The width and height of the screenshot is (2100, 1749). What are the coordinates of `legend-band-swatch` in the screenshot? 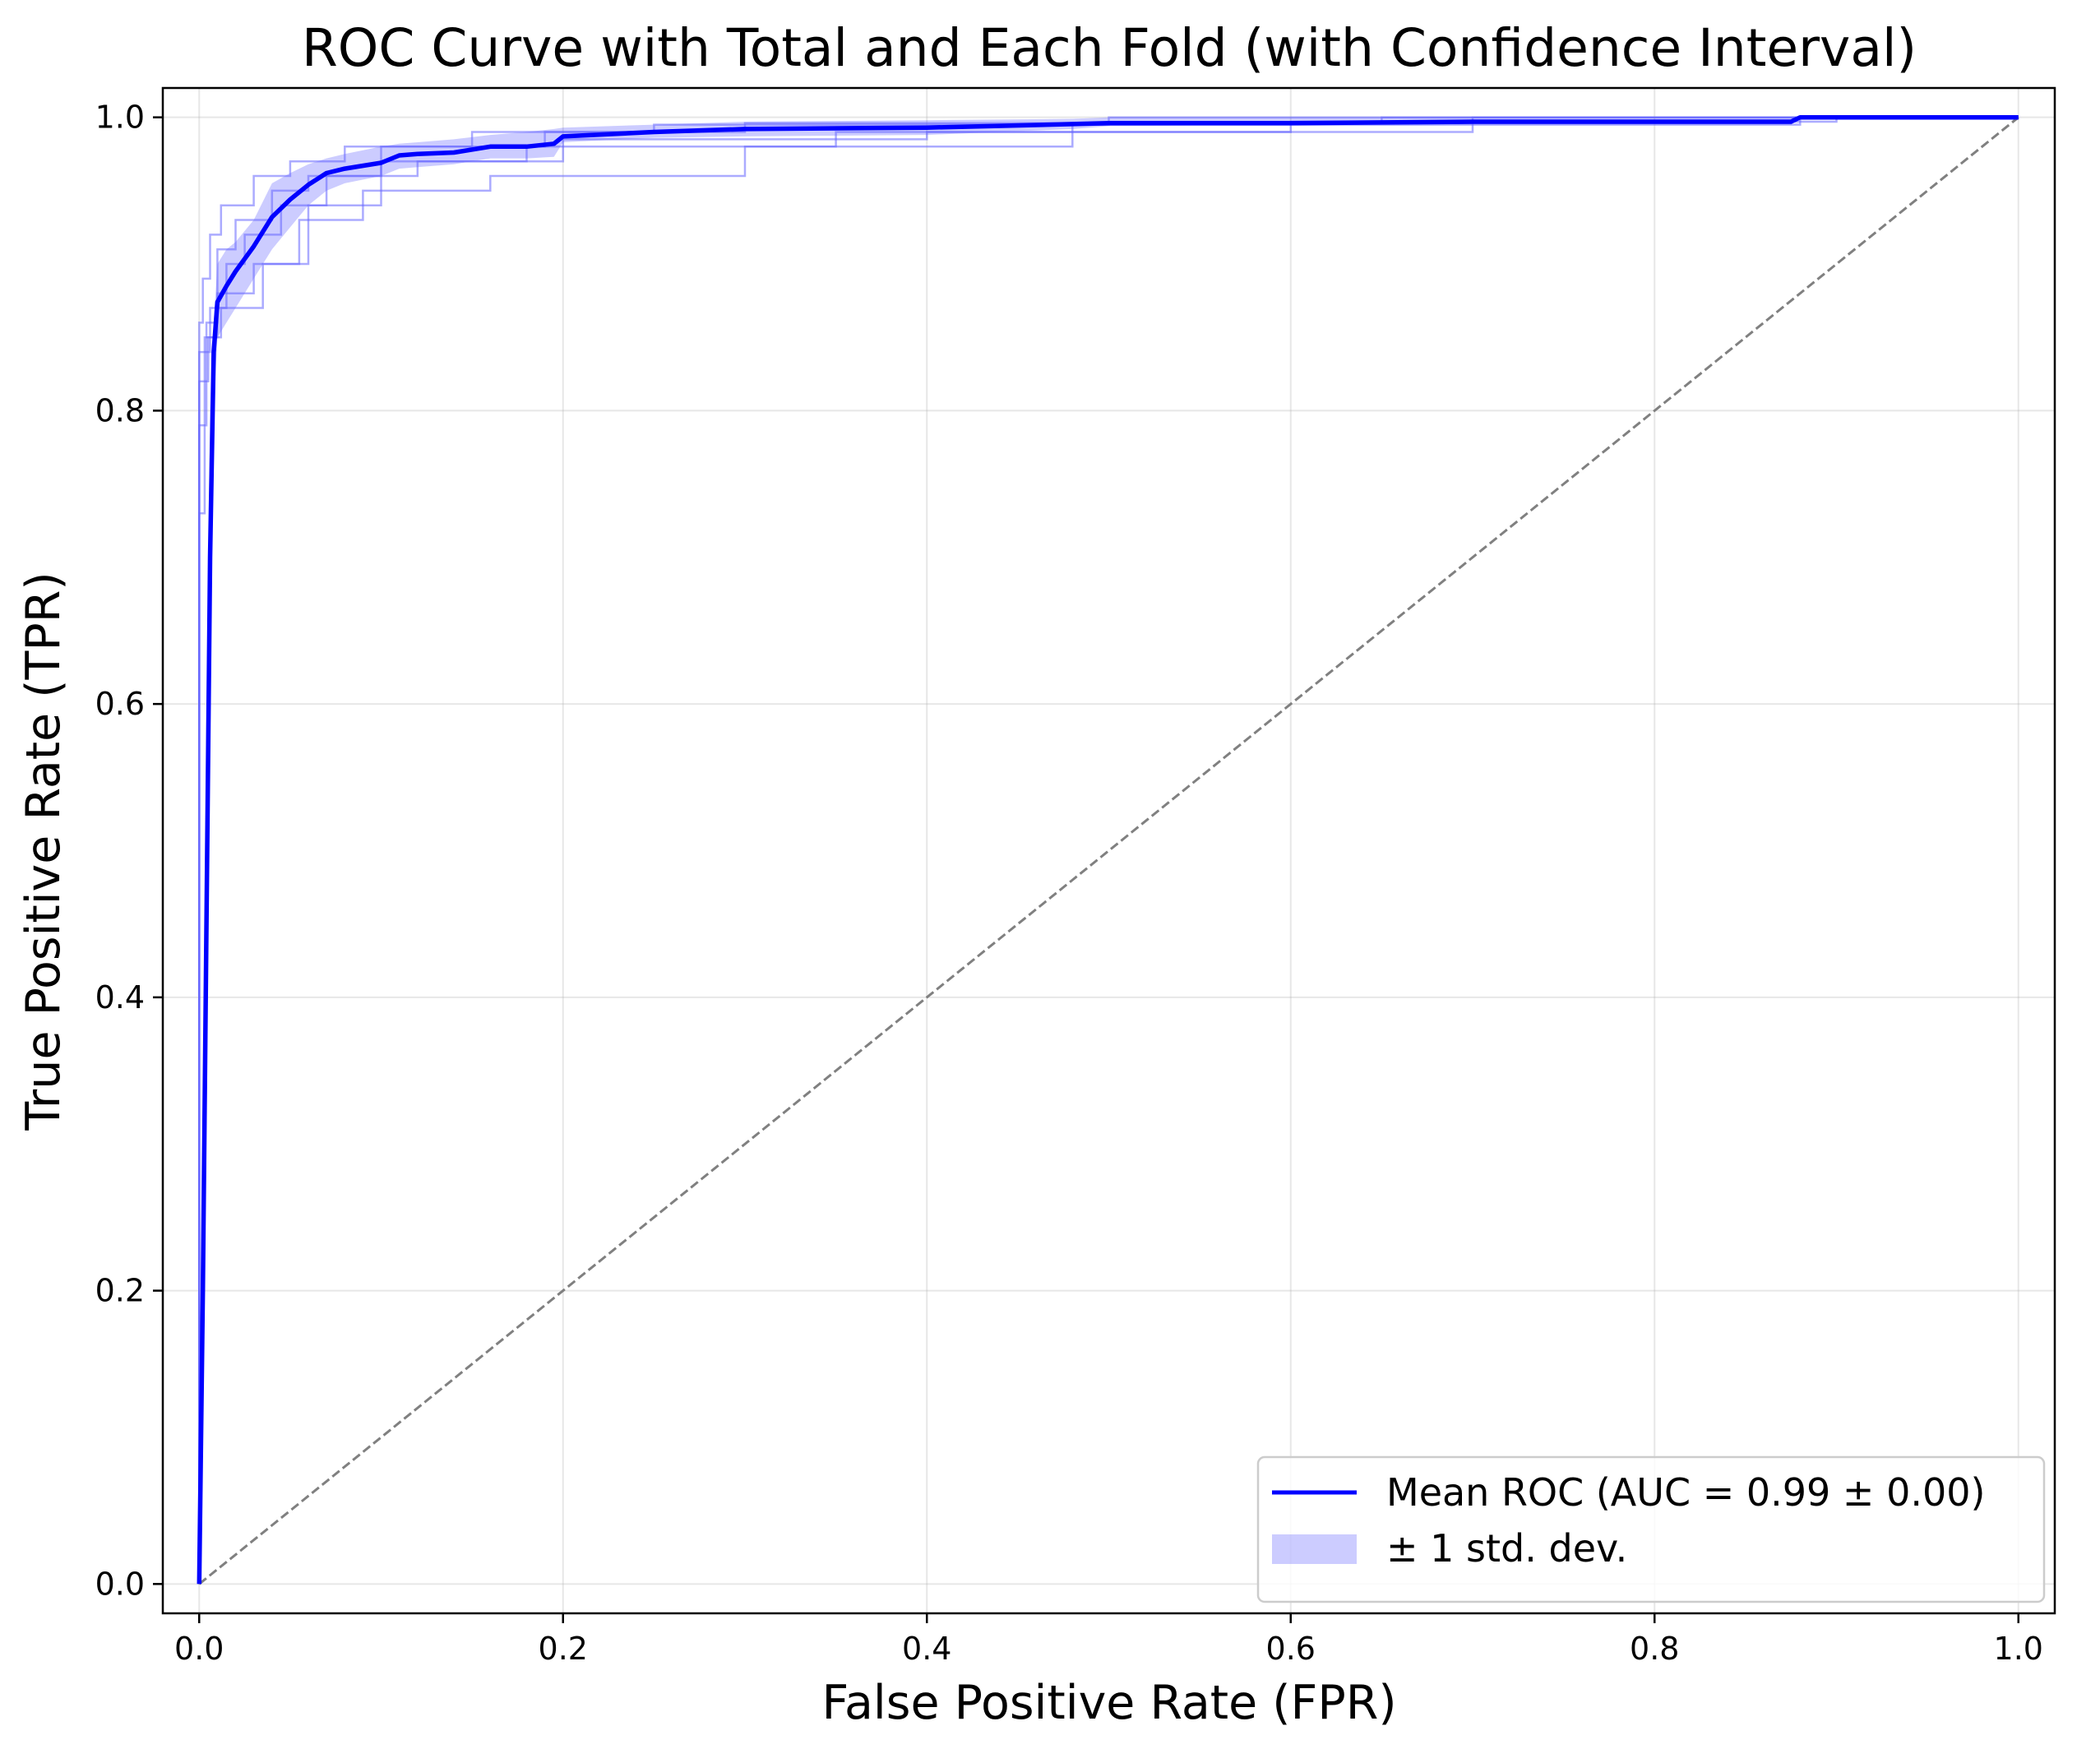 It's located at (1314, 1549).